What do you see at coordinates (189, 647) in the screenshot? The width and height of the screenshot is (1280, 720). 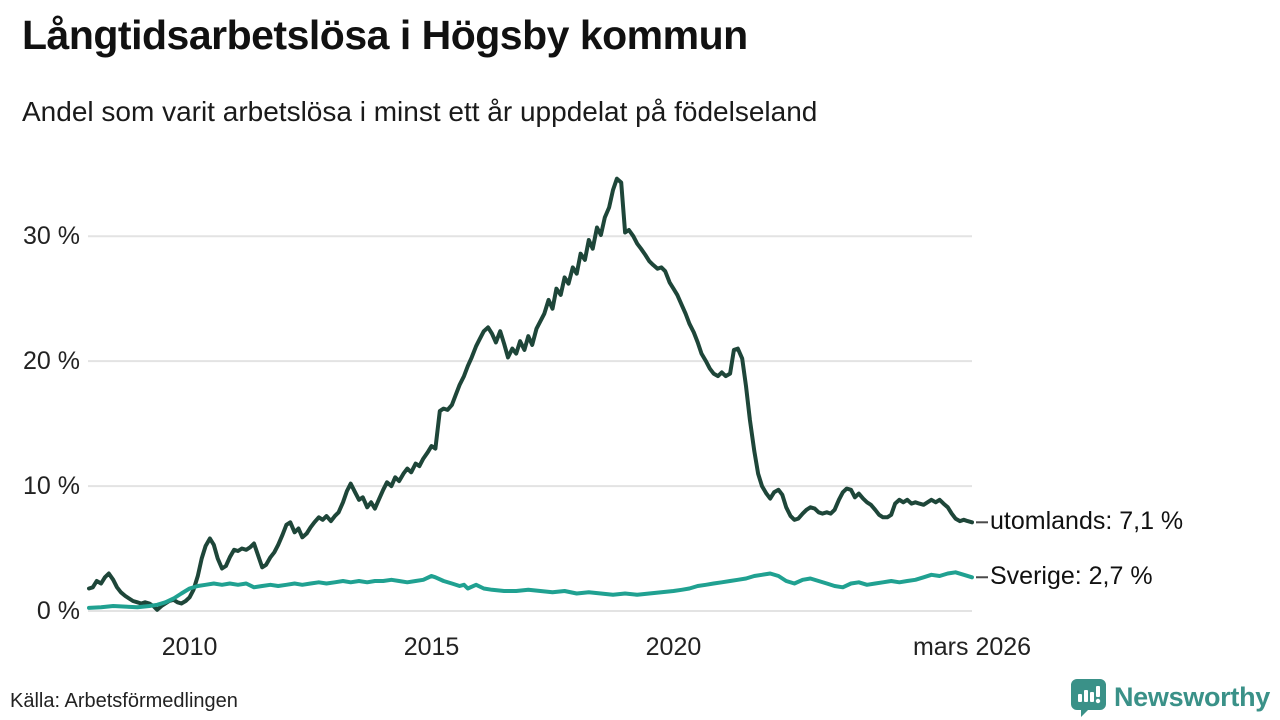 I see `x-tick-label: 2010` at bounding box center [189, 647].